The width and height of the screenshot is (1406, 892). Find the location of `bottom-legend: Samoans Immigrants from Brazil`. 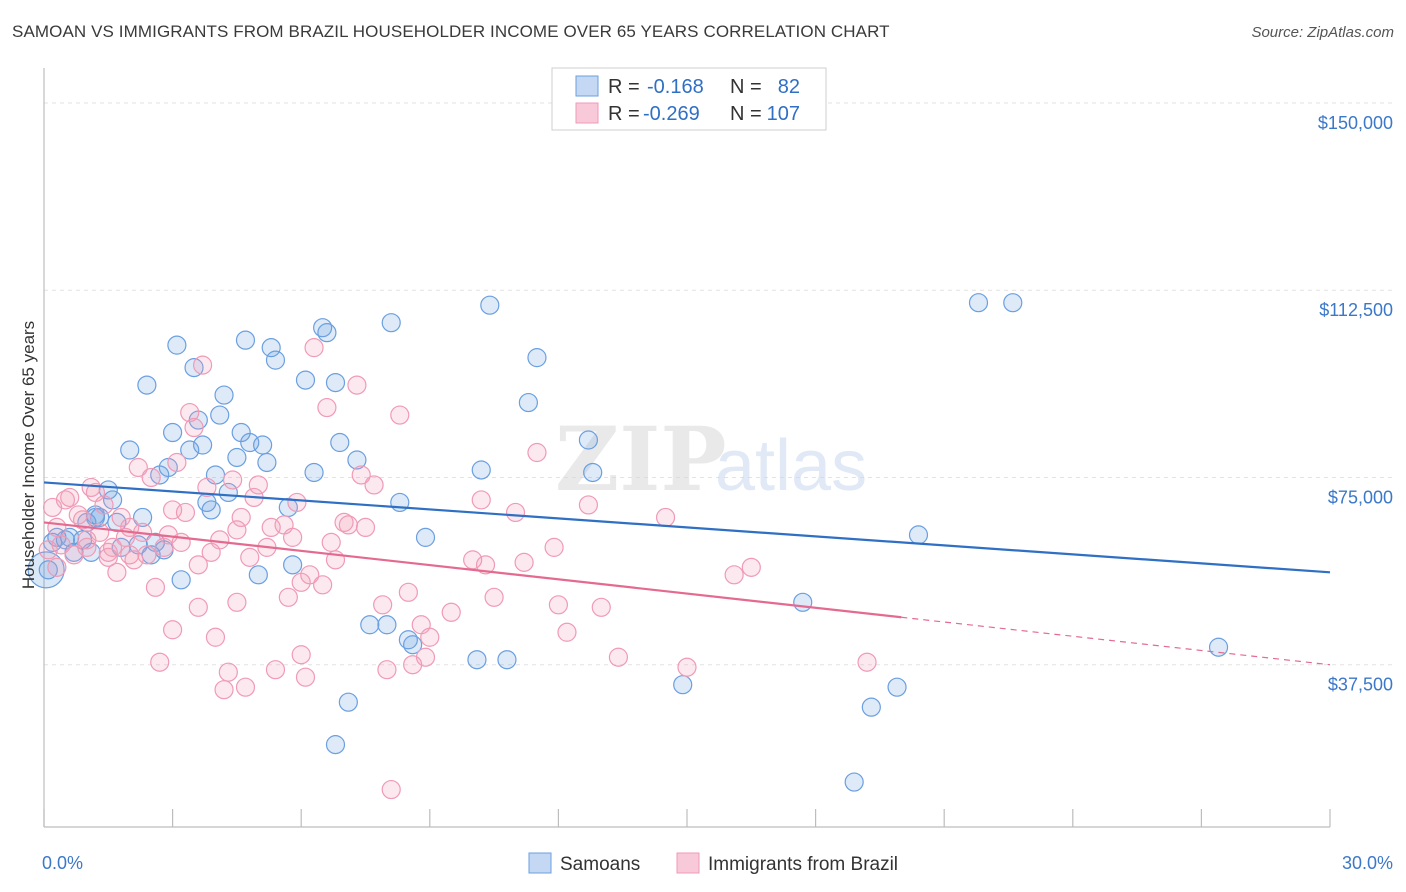

bottom-legend: Samoans Immigrants from Brazil is located at coordinates (713, 863).